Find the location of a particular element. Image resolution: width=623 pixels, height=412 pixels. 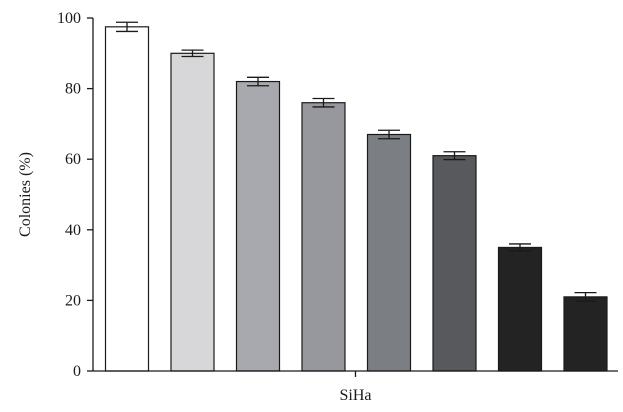

y-tick-label: 100 is located at coordinates (69, 18).